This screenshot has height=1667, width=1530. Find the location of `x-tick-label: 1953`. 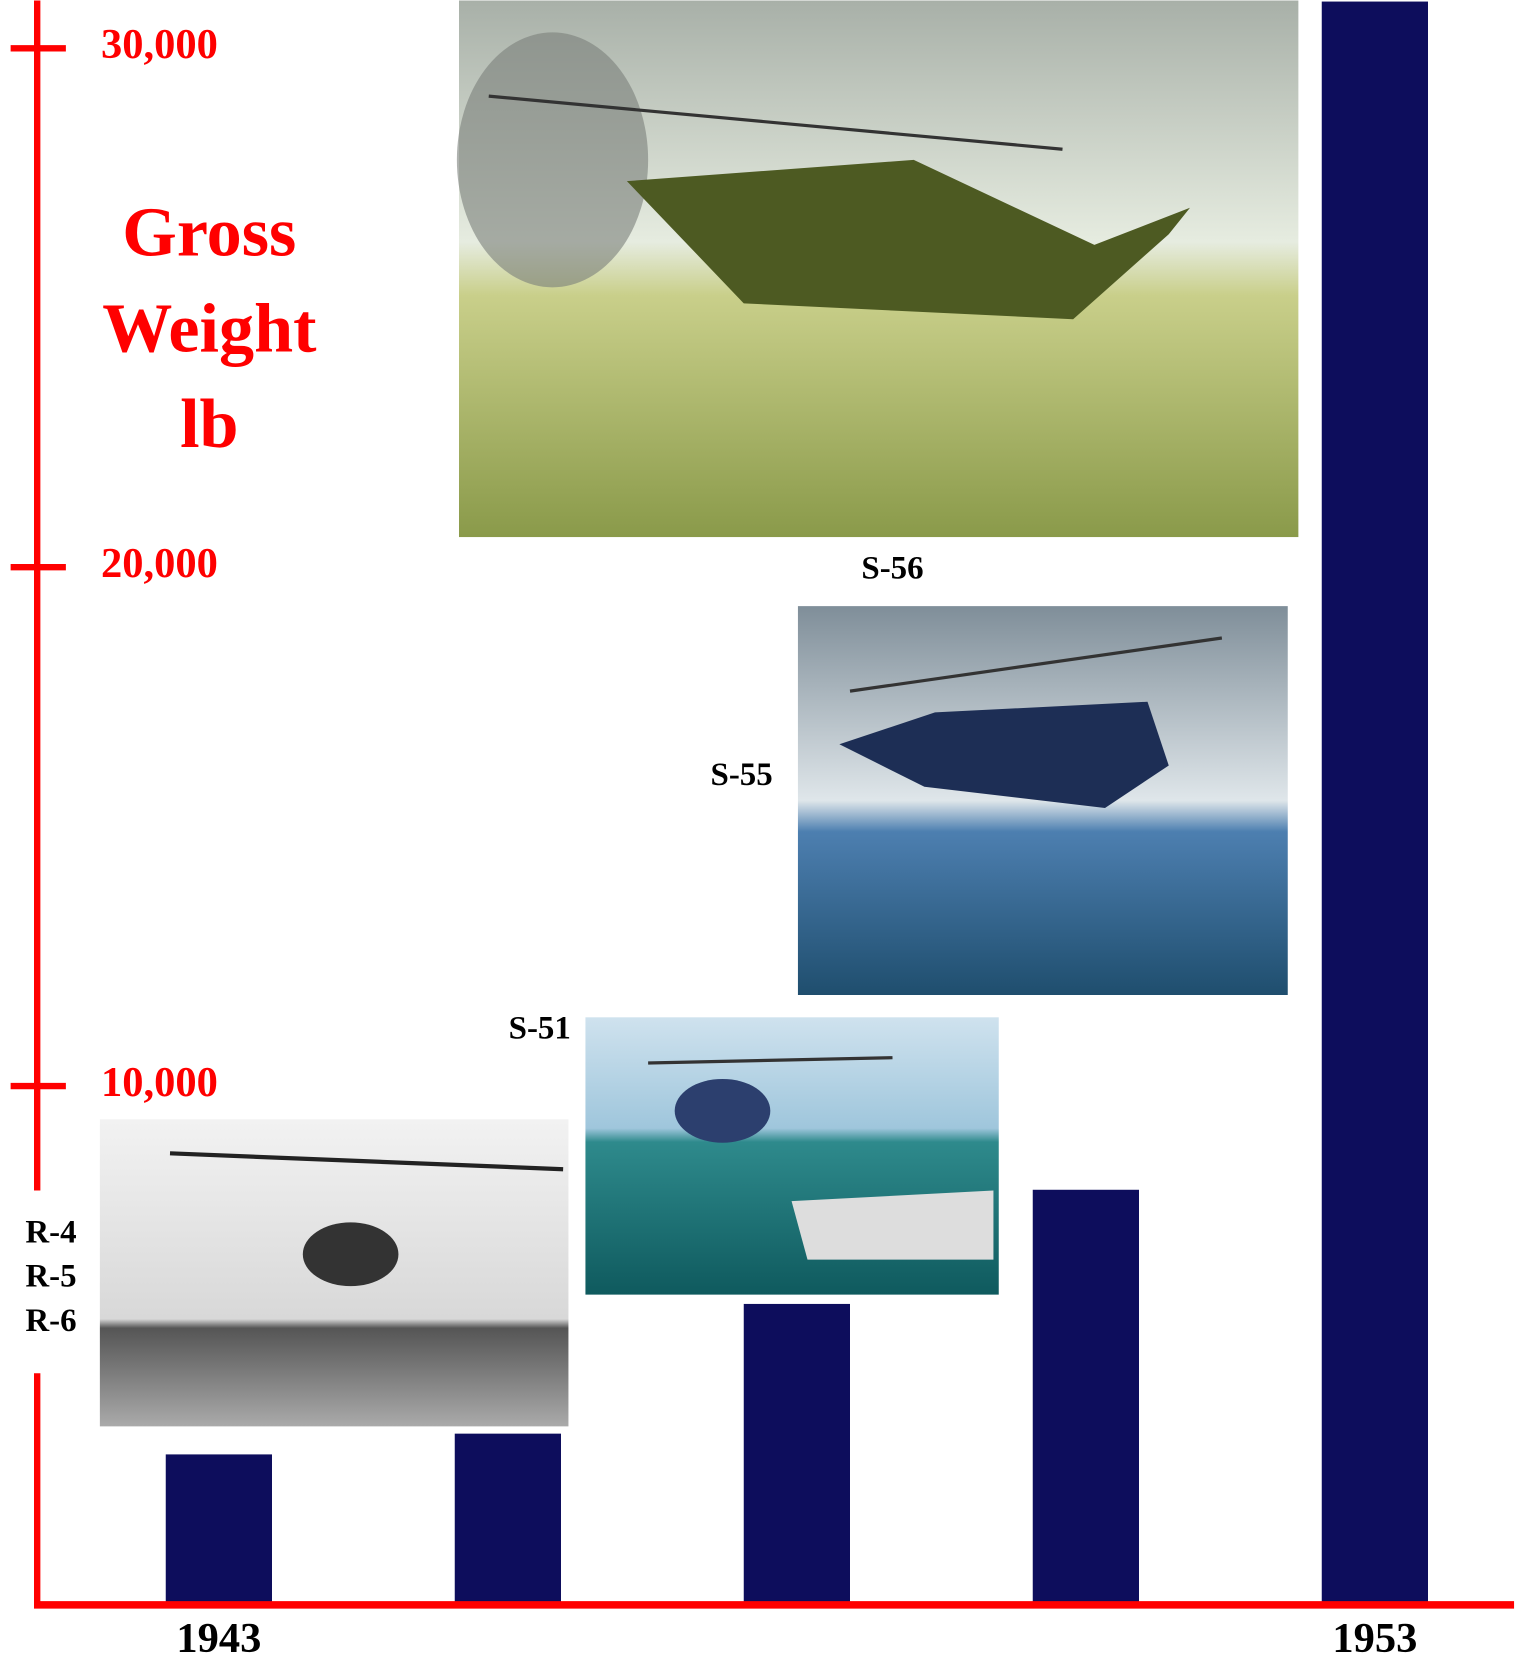

x-tick-label: 1953 is located at coordinates (1374, 1638).